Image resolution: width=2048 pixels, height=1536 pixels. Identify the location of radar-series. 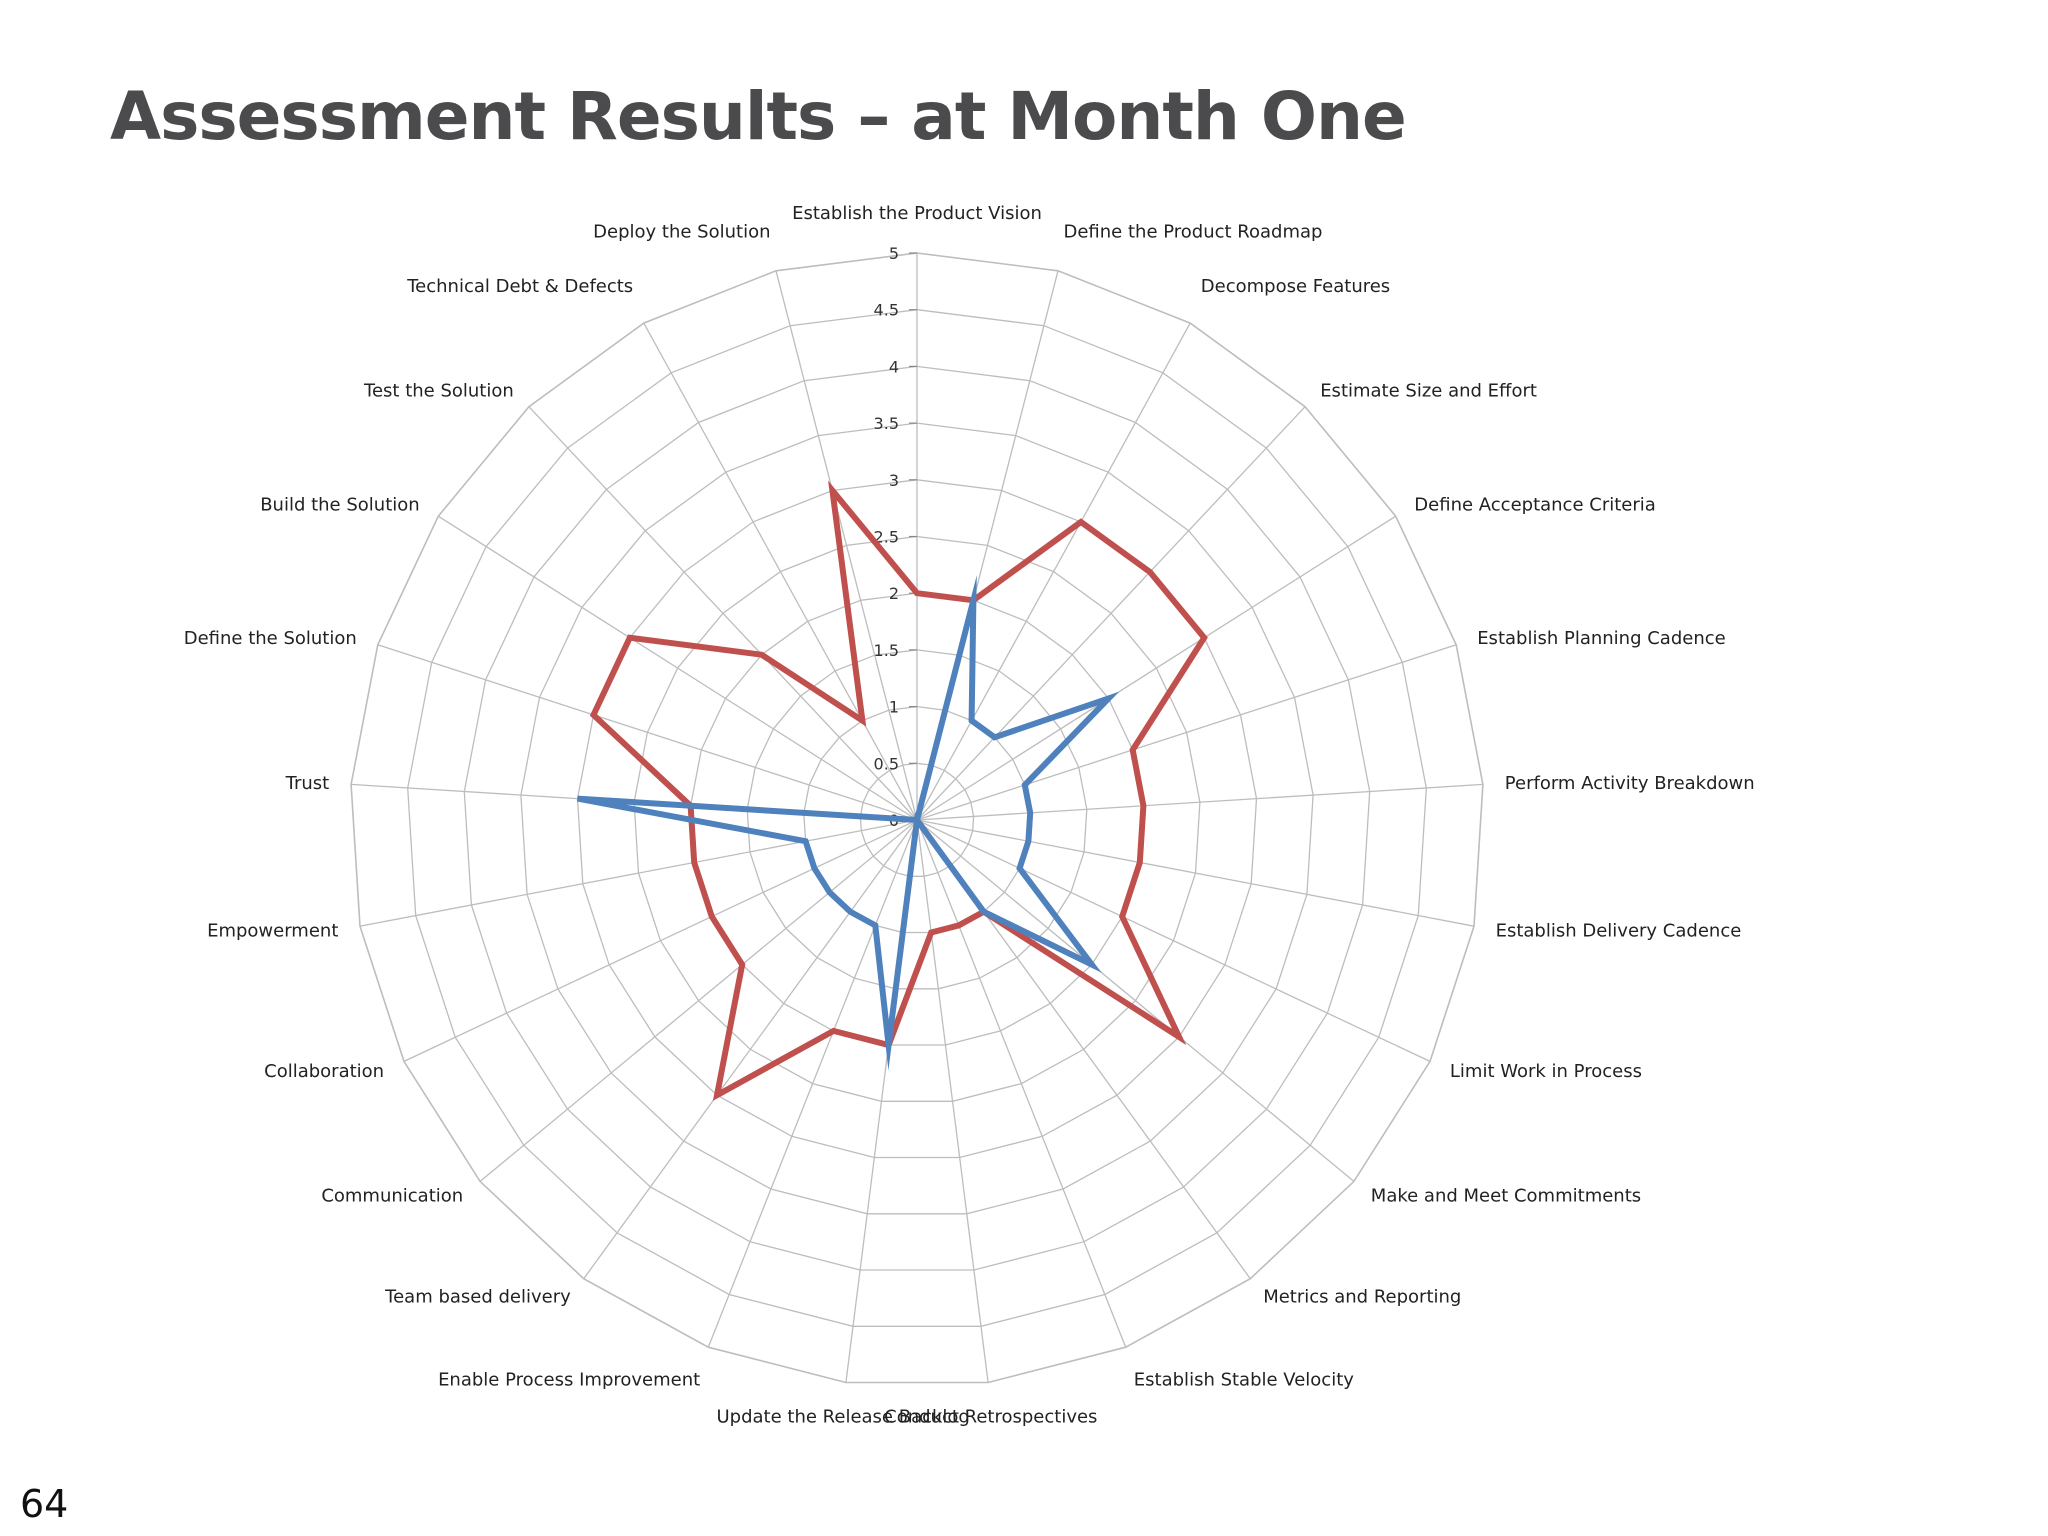
(892, 790).